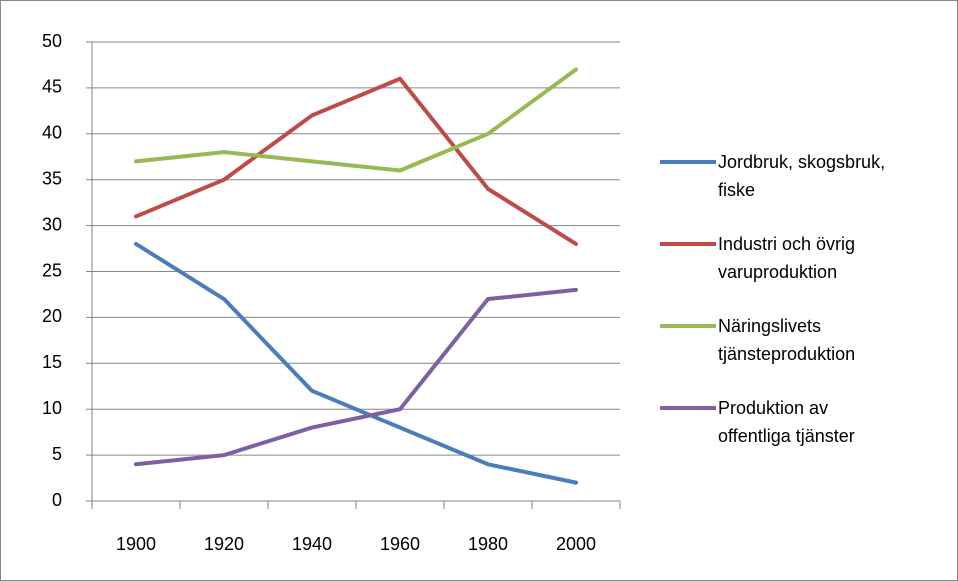 This screenshot has width=958, height=581. I want to click on legend-entry: Industri och övrig varuproduktion, so click(780, 271).